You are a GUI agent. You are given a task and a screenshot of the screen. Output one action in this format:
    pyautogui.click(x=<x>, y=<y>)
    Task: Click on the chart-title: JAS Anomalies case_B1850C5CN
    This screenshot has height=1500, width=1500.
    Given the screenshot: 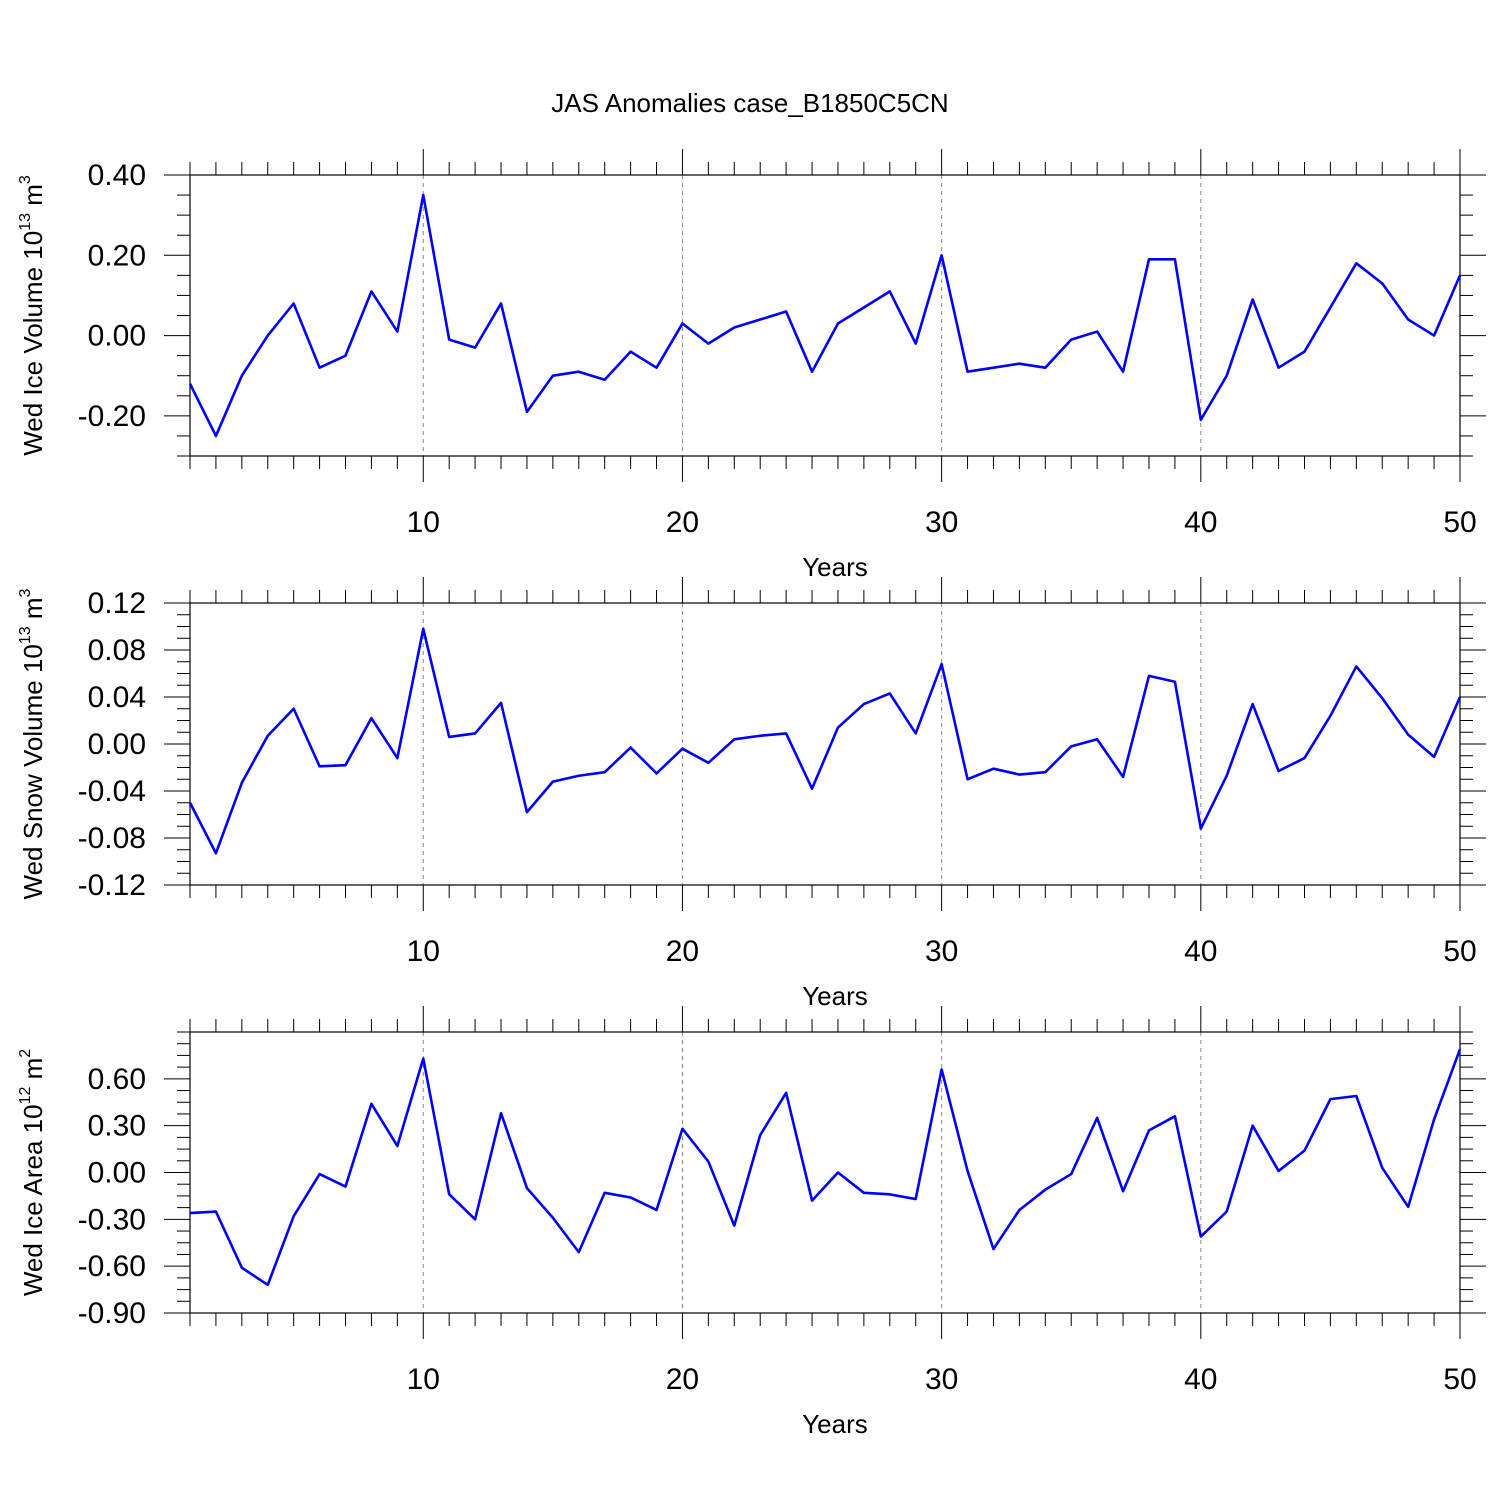 What is the action you would take?
    pyautogui.click(x=749, y=103)
    